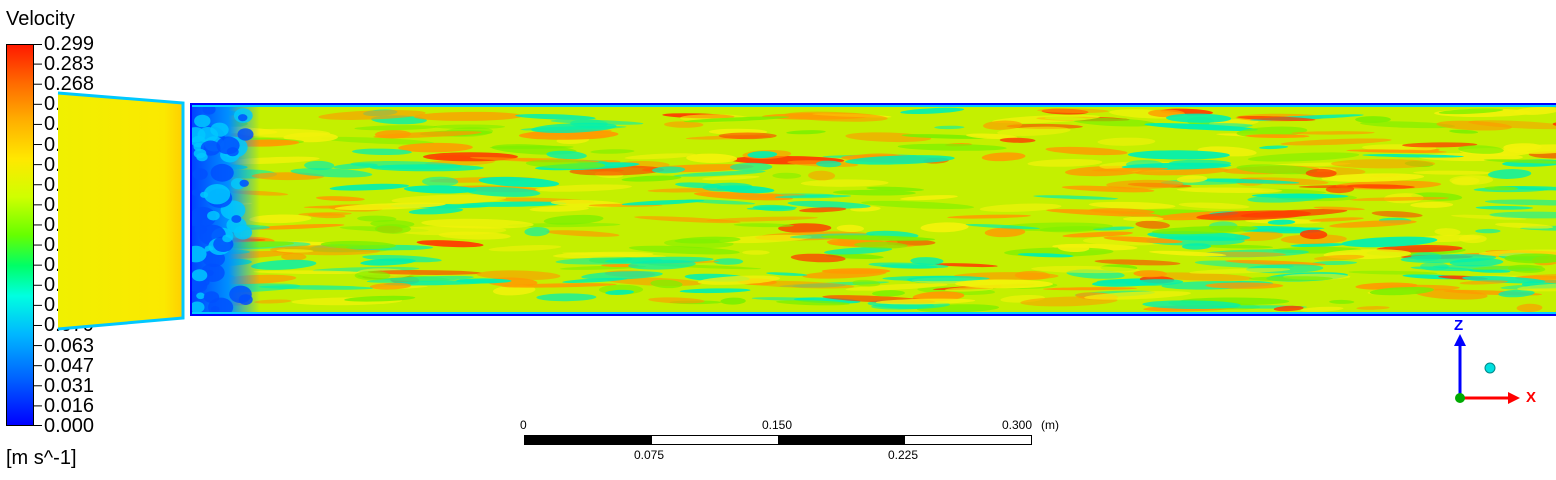 This screenshot has width=1556, height=480. I want to click on scale-label-0-300: 0.300, so click(1017, 425).